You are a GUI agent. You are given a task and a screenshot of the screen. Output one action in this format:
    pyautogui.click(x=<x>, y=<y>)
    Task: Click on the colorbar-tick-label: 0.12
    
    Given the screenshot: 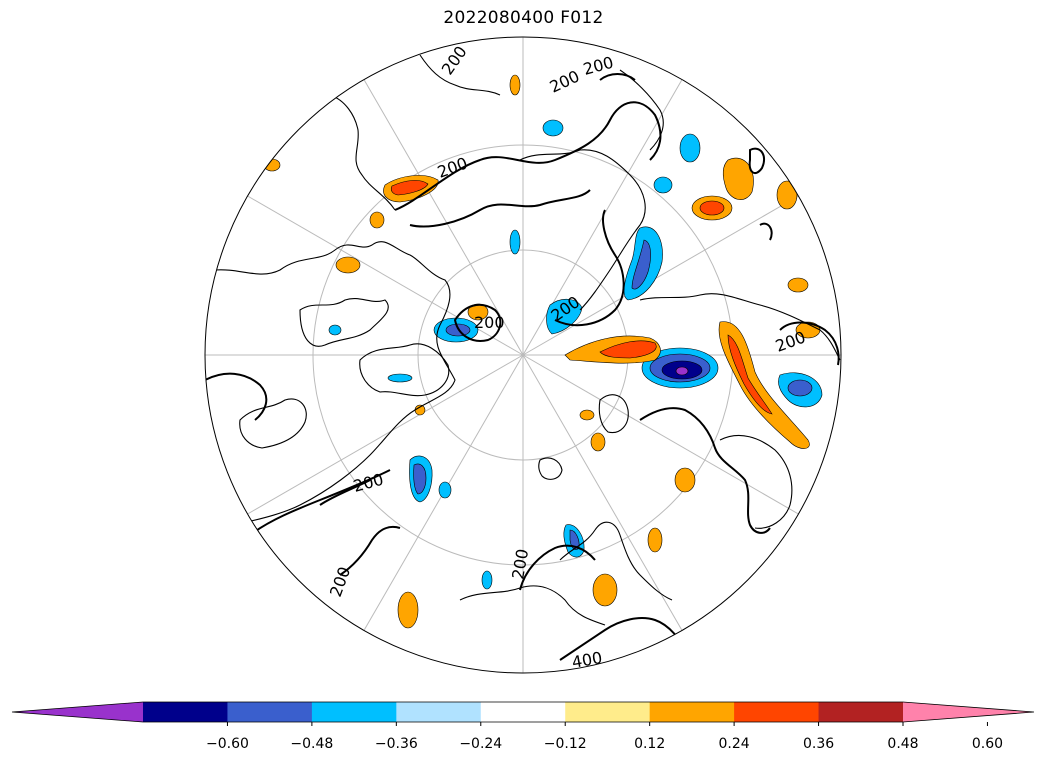 What is the action you would take?
    pyautogui.click(x=650, y=744)
    